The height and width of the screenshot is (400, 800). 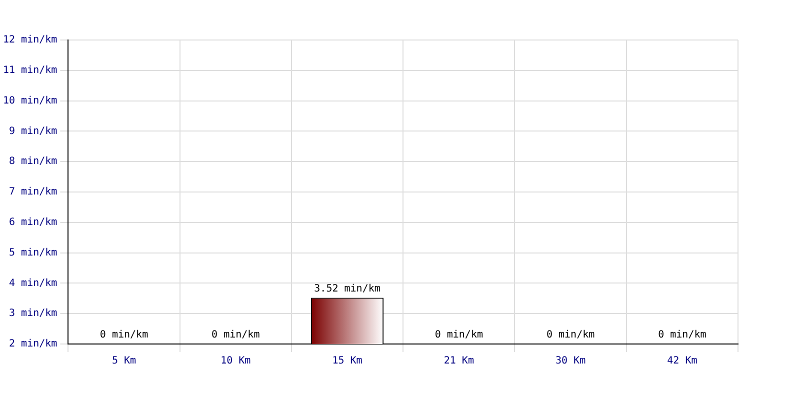 What do you see at coordinates (33, 131) in the screenshot?
I see `y-tick-label: 9 min/km` at bounding box center [33, 131].